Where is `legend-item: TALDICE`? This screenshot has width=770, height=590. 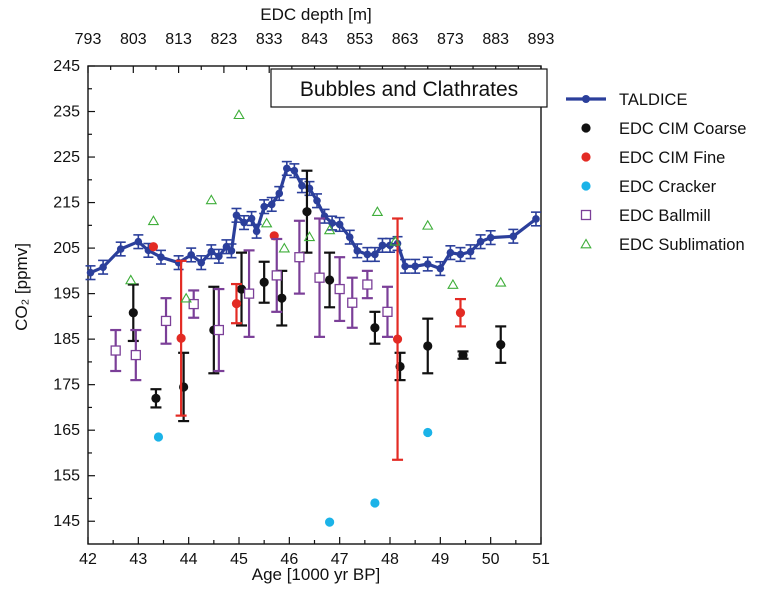 legend-item: TALDICE is located at coordinates (626, 100).